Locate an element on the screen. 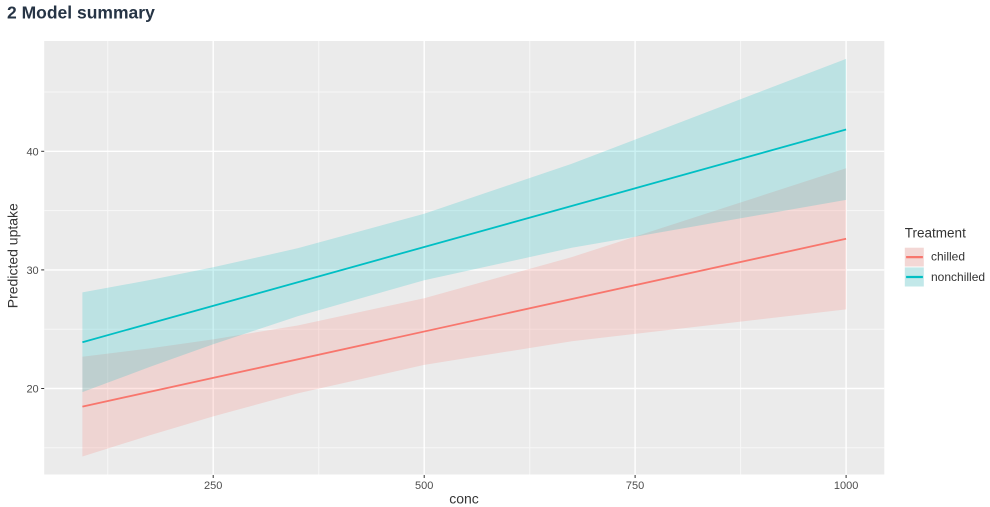 The width and height of the screenshot is (990, 507). svg-text: nonchilled is located at coordinates (958, 277).